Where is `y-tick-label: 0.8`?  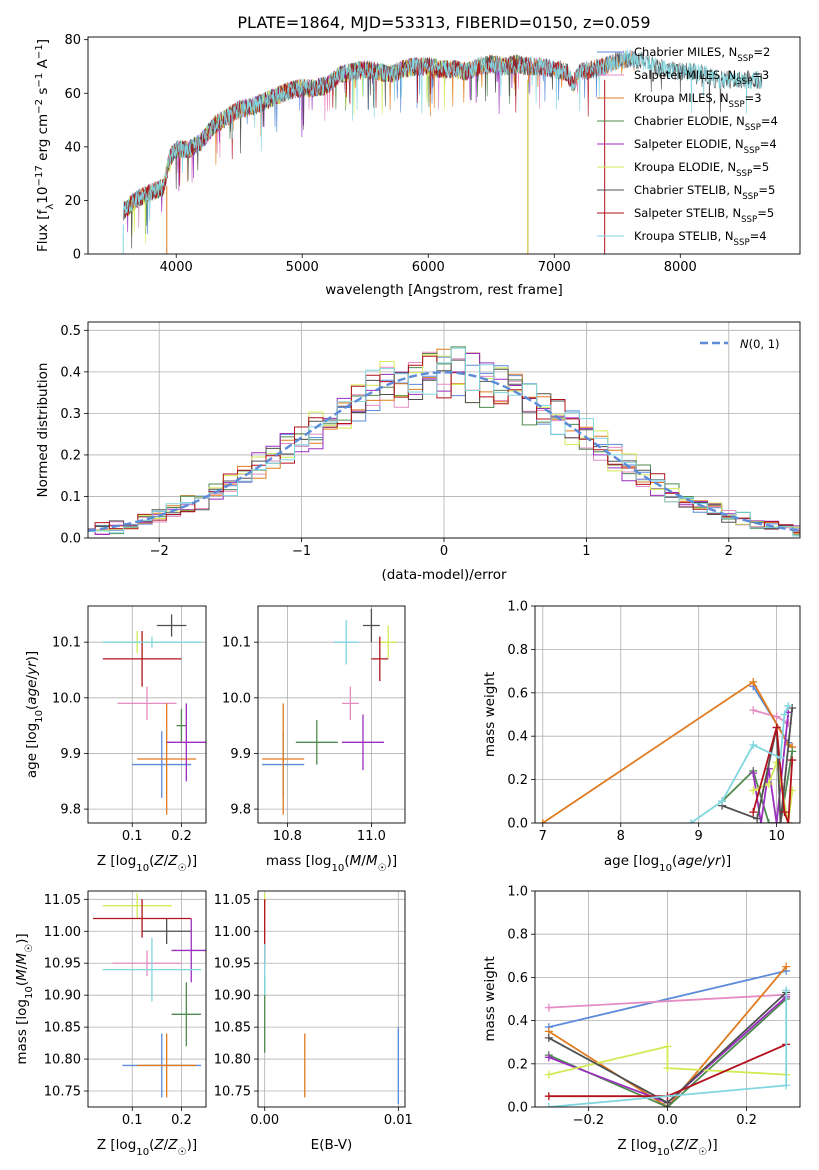
y-tick-label: 0.8 is located at coordinates (517, 935).